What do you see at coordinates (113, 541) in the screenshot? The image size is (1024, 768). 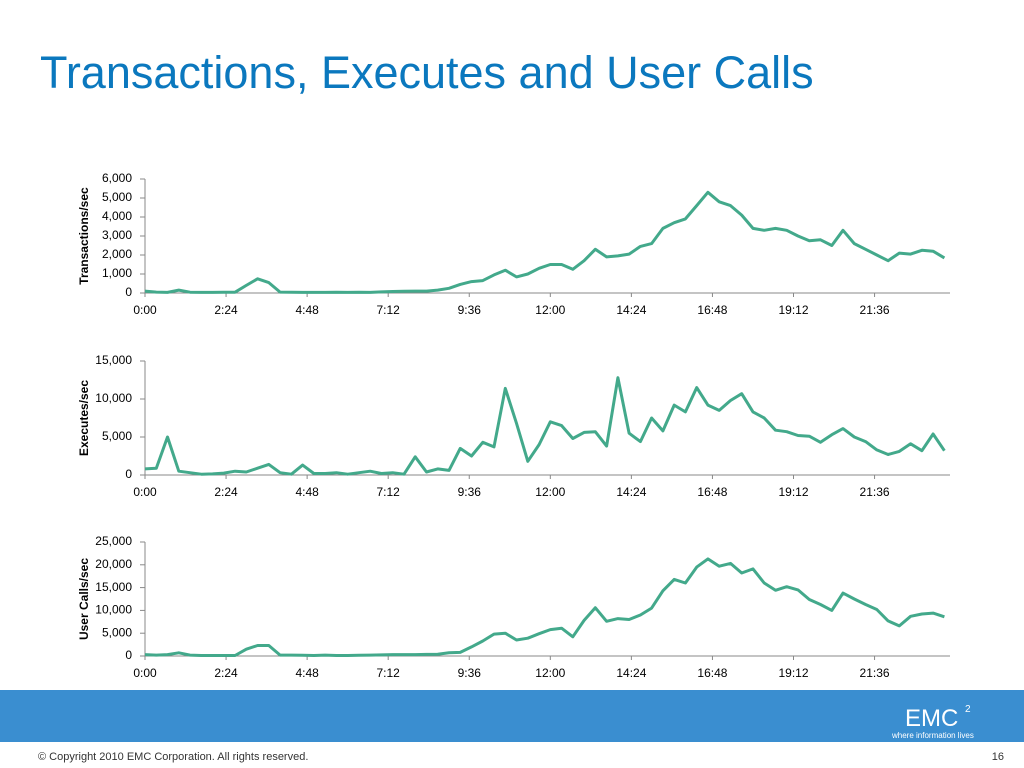 I see `y-tick-label: 25,000` at bounding box center [113, 541].